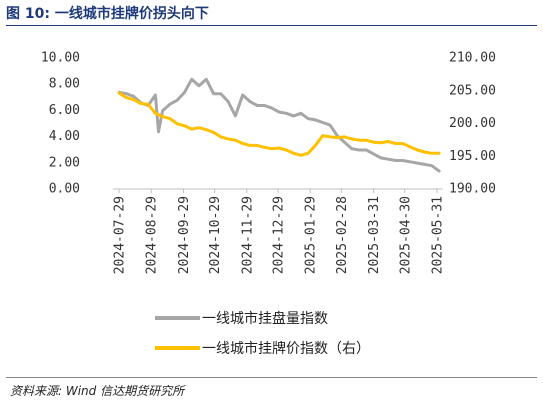 Image resolution: width=543 pixels, height=405 pixels. What do you see at coordinates (107, 14) in the screenshot?
I see `figure-title: 图 10: 一线城市挂牌价拐头向下` at bounding box center [107, 14].